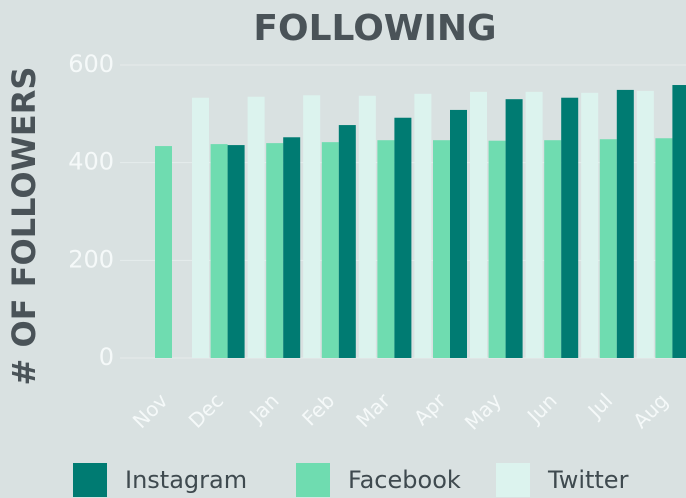  Describe the element at coordinates (430, 409) in the screenshot. I see `x-tick-label: Apr` at that location.